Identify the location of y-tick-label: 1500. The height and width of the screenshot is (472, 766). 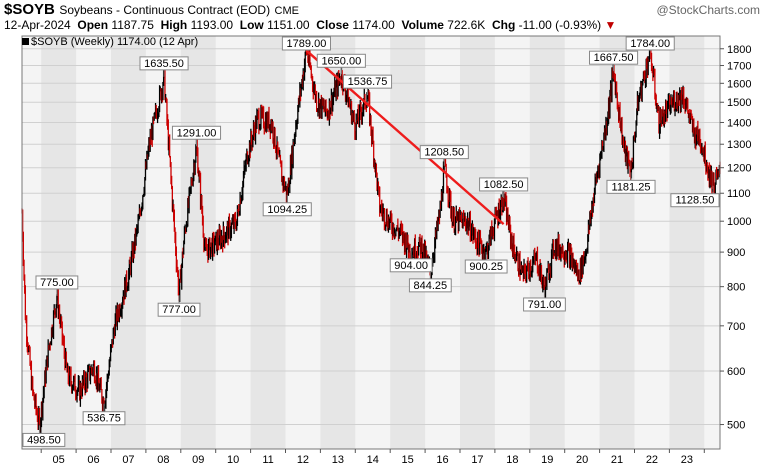
(739, 103).